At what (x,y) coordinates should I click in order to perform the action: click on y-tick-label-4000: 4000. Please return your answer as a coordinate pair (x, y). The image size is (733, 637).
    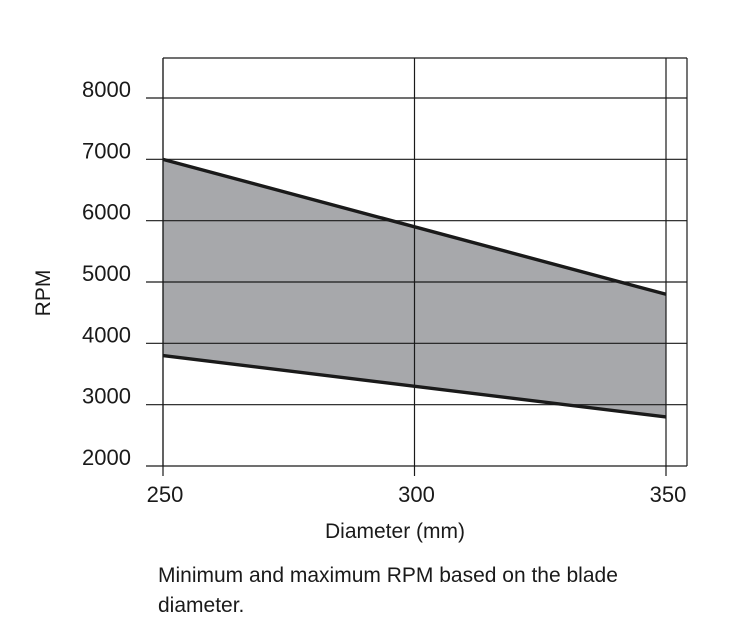
    Looking at the image, I should click on (106, 334).